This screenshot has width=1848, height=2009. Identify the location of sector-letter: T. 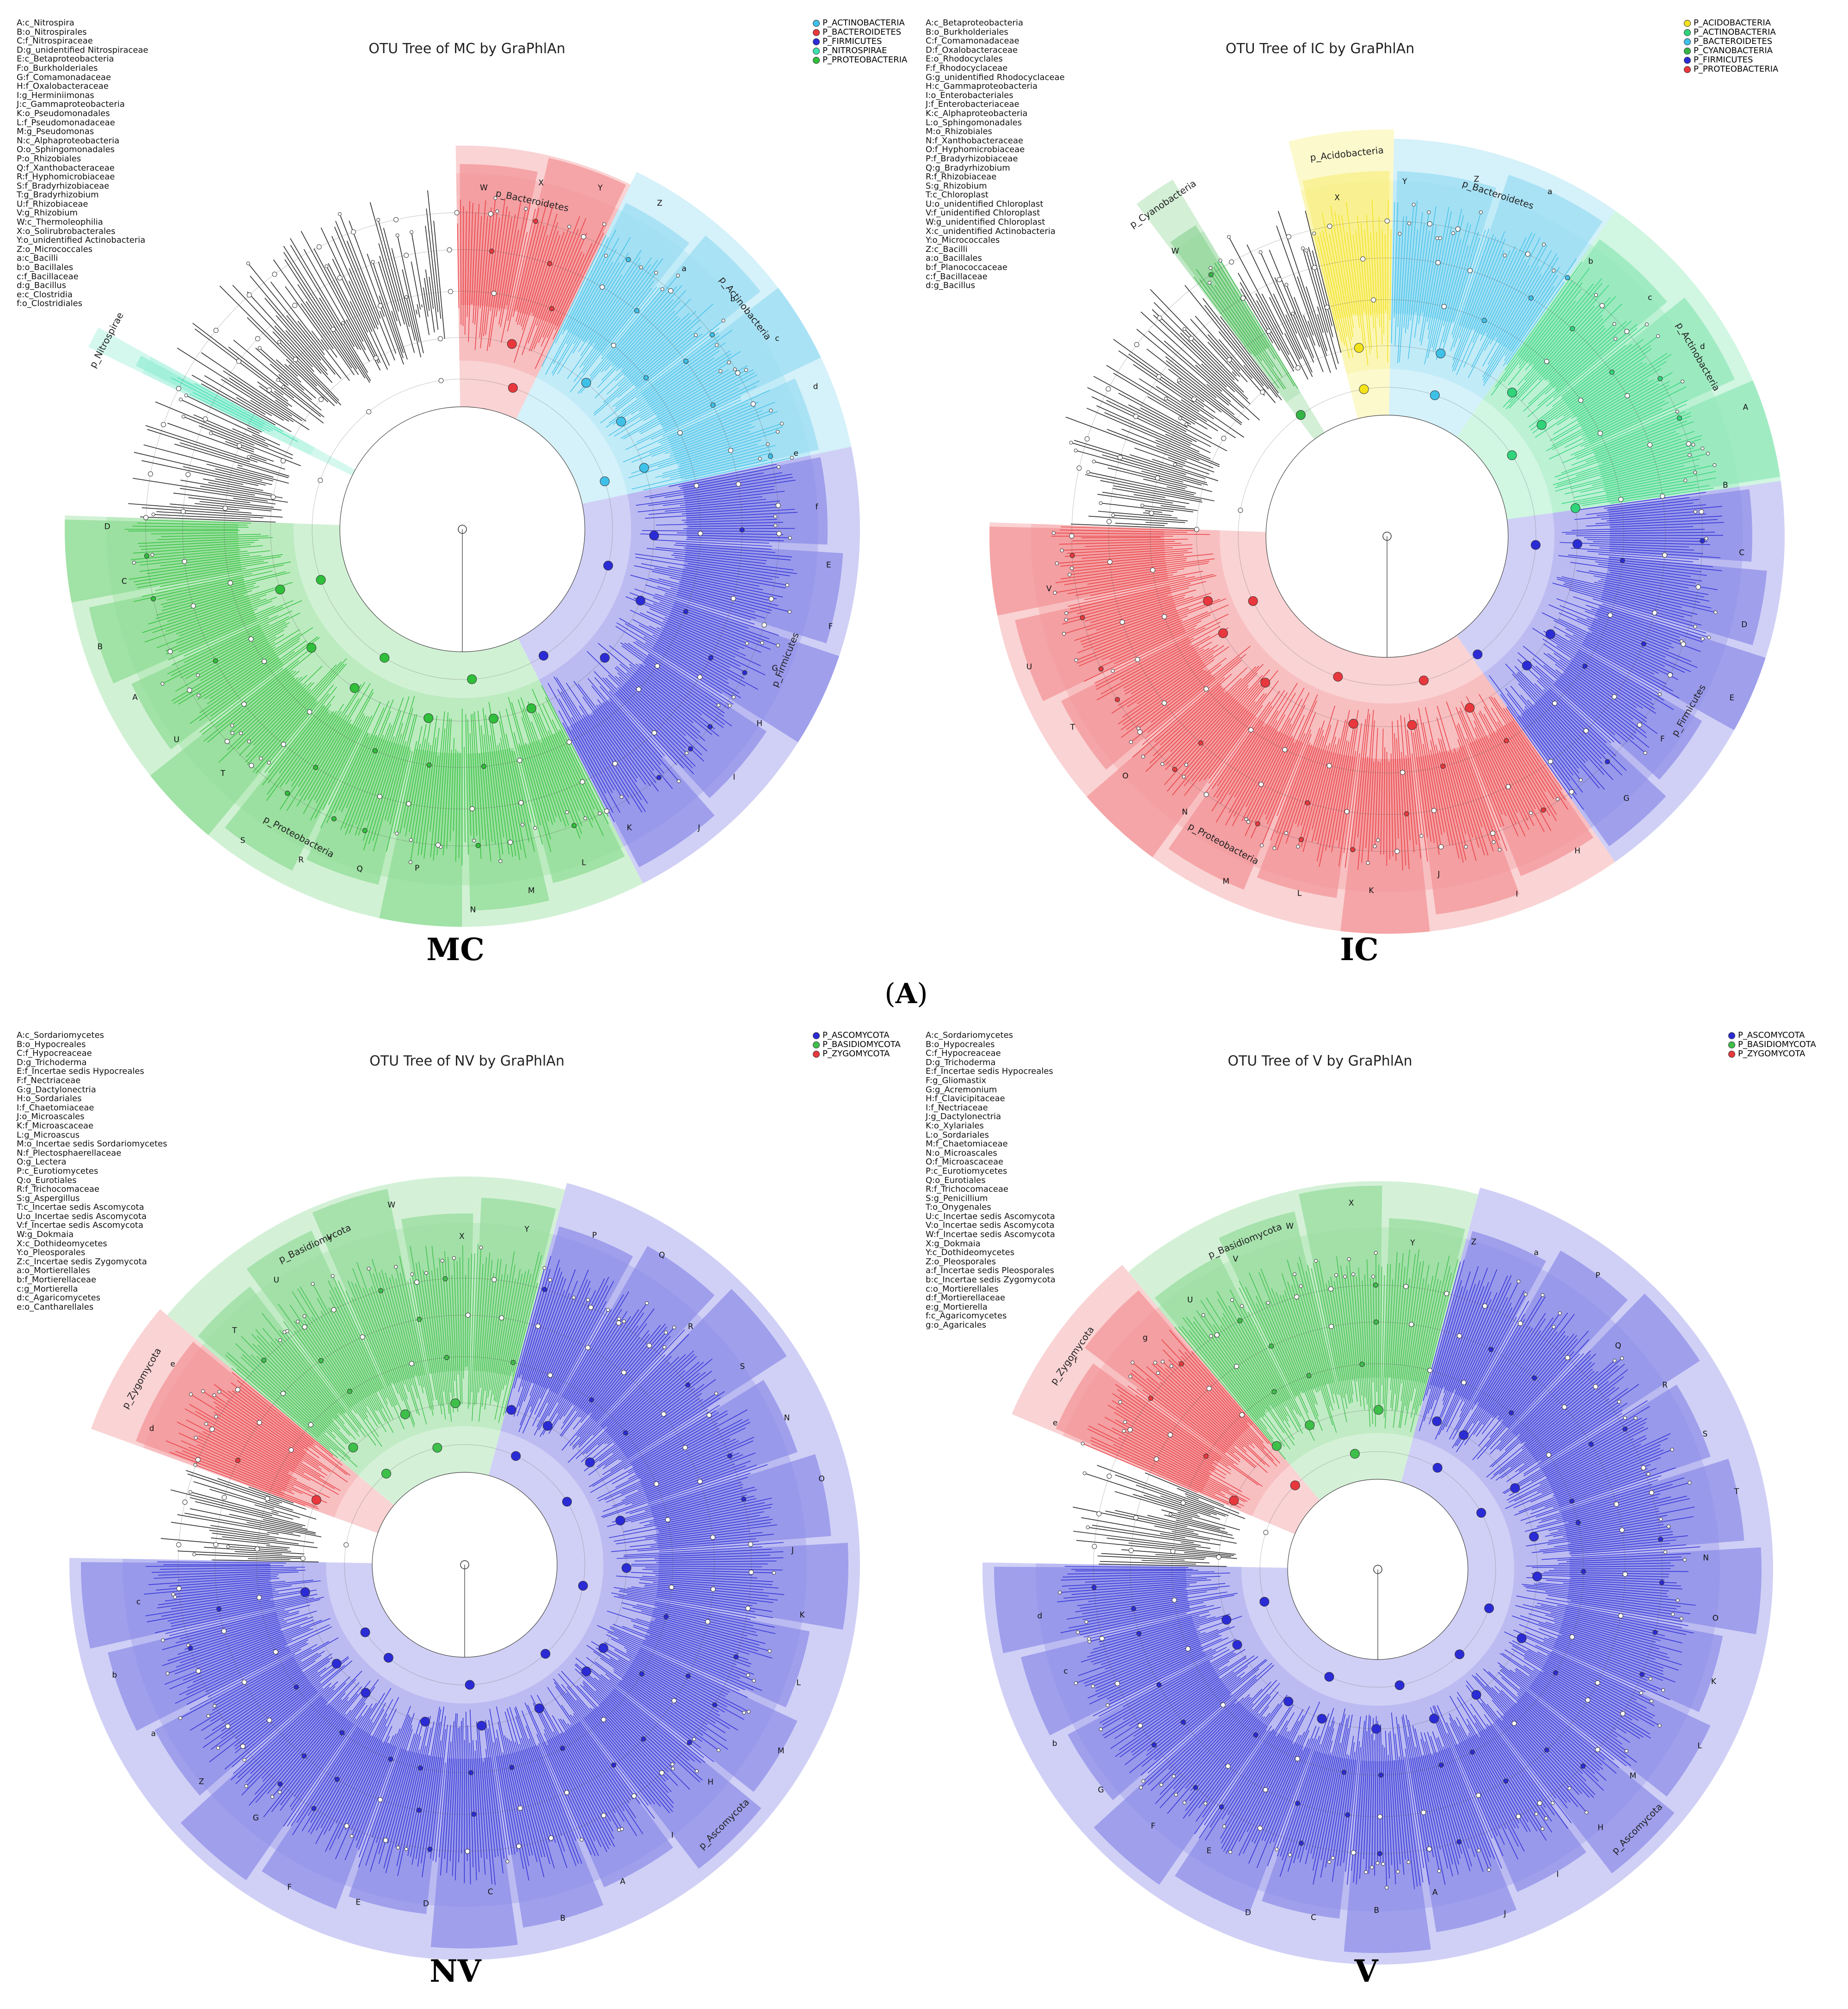
(1072, 727).